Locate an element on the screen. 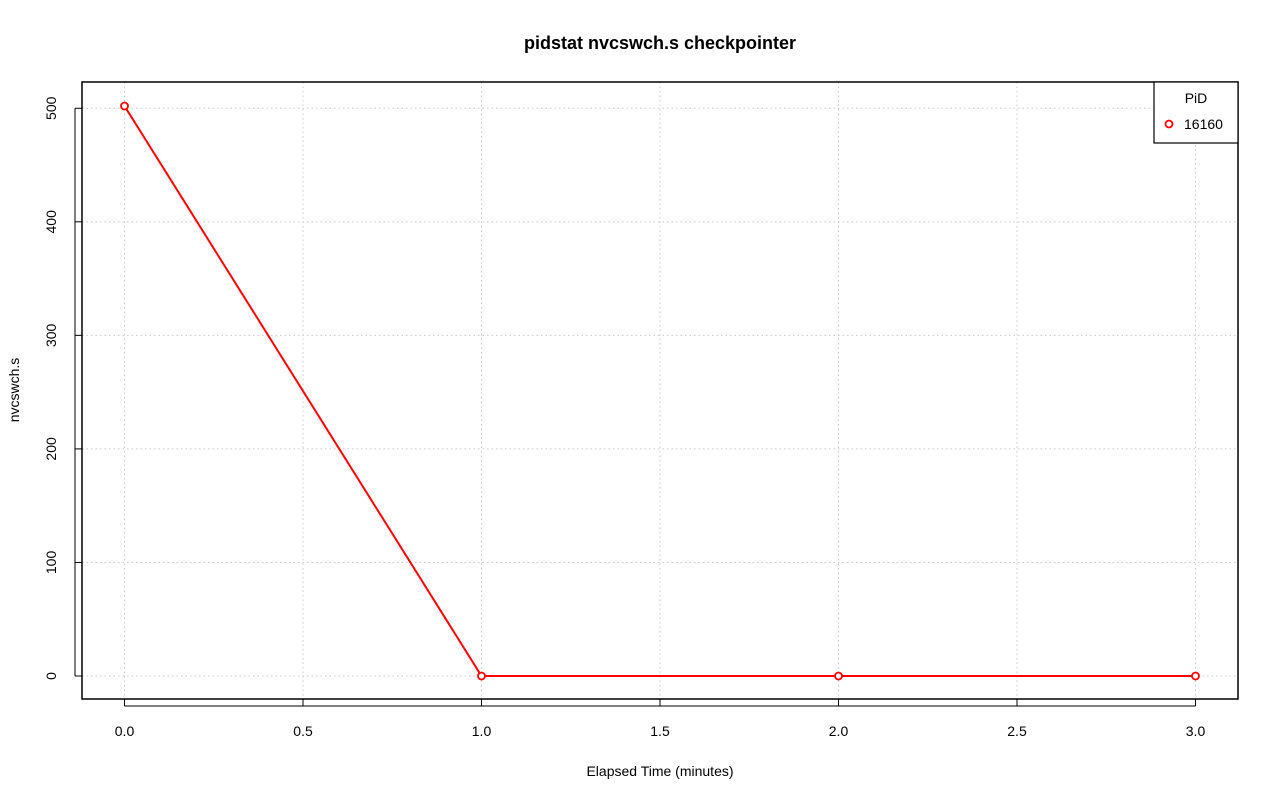 This screenshot has width=1280, height=801. legend: PiD 16160 is located at coordinates (1196, 112).